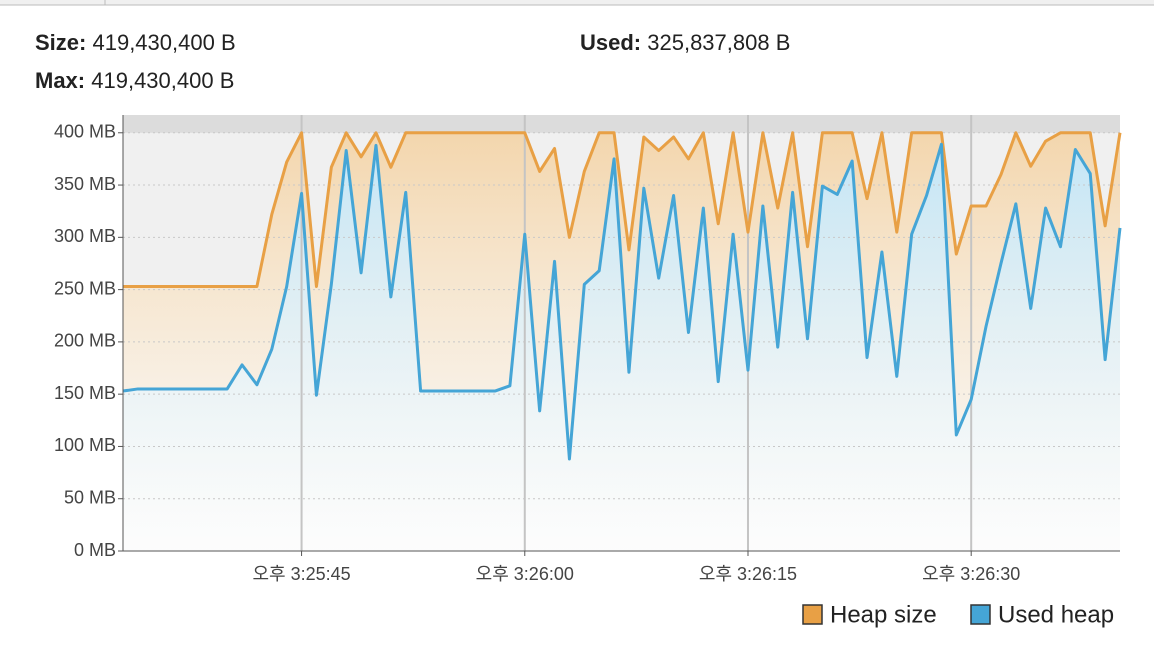 This screenshot has width=1154, height=653. What do you see at coordinates (718, 42) in the screenshot?
I see `used-value: 325,837,808 B` at bounding box center [718, 42].